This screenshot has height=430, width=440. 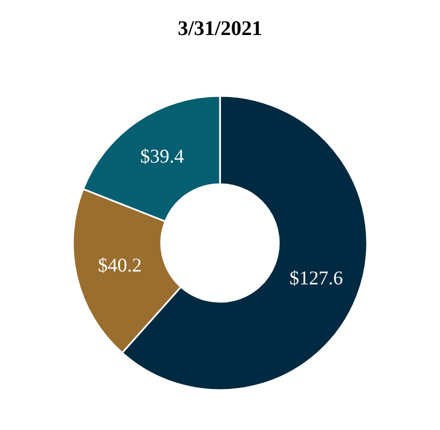 What do you see at coordinates (119, 265) in the screenshot?
I see `data-label: $40.2` at bounding box center [119, 265].